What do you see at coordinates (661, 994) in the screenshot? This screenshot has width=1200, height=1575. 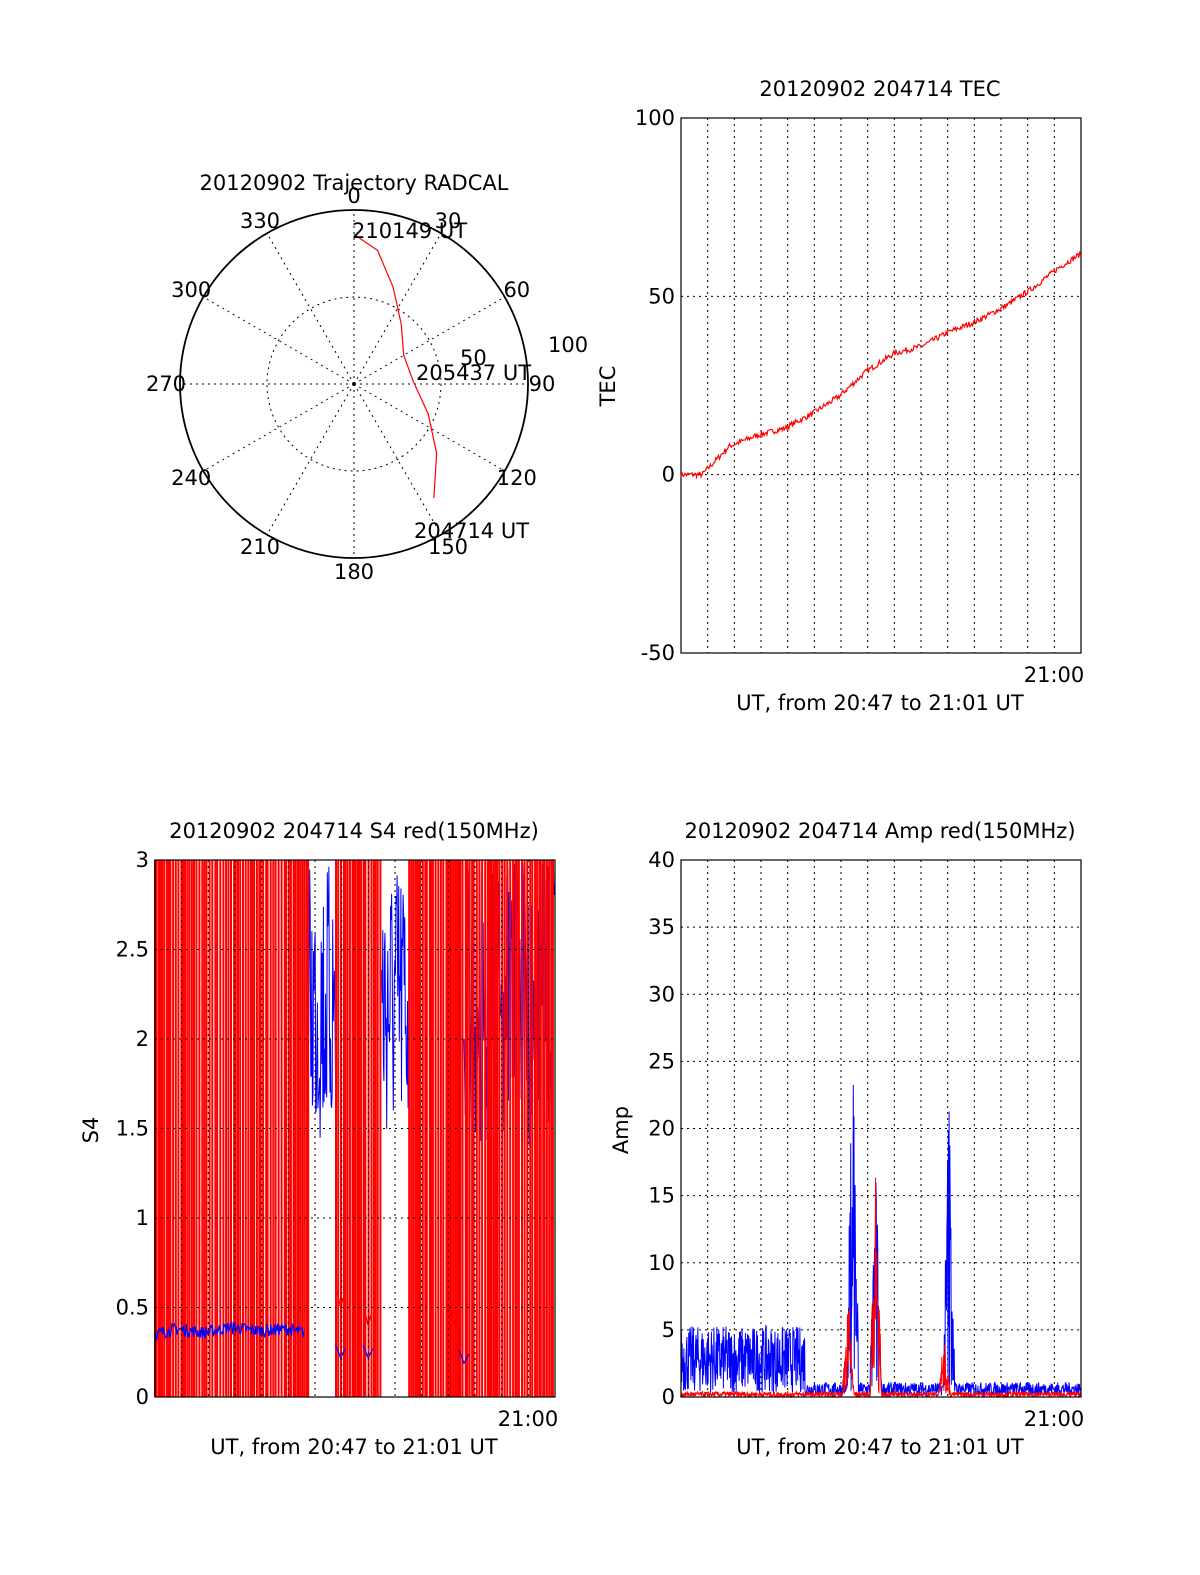 I see `y-tick-label: 30` at bounding box center [661, 994].